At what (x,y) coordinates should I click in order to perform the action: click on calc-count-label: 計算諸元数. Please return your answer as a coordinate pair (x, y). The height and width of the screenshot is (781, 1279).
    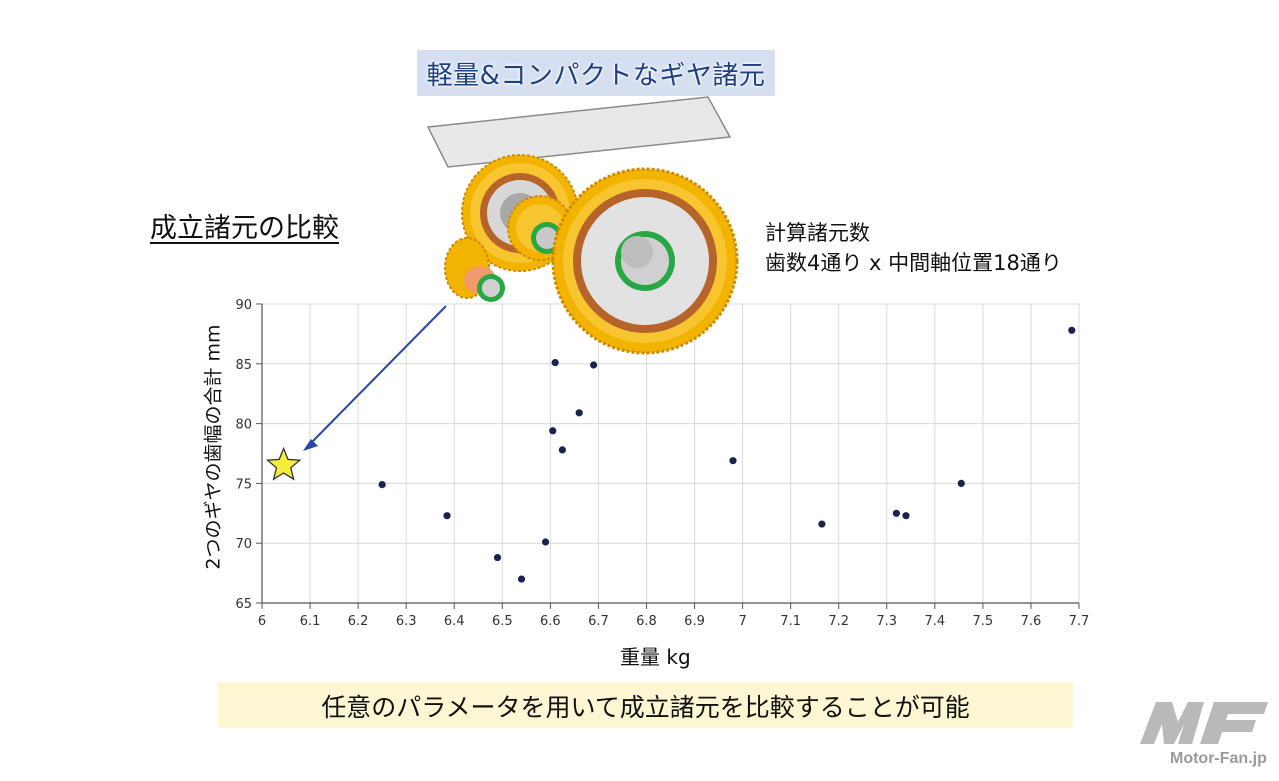
    Looking at the image, I should click on (817, 233).